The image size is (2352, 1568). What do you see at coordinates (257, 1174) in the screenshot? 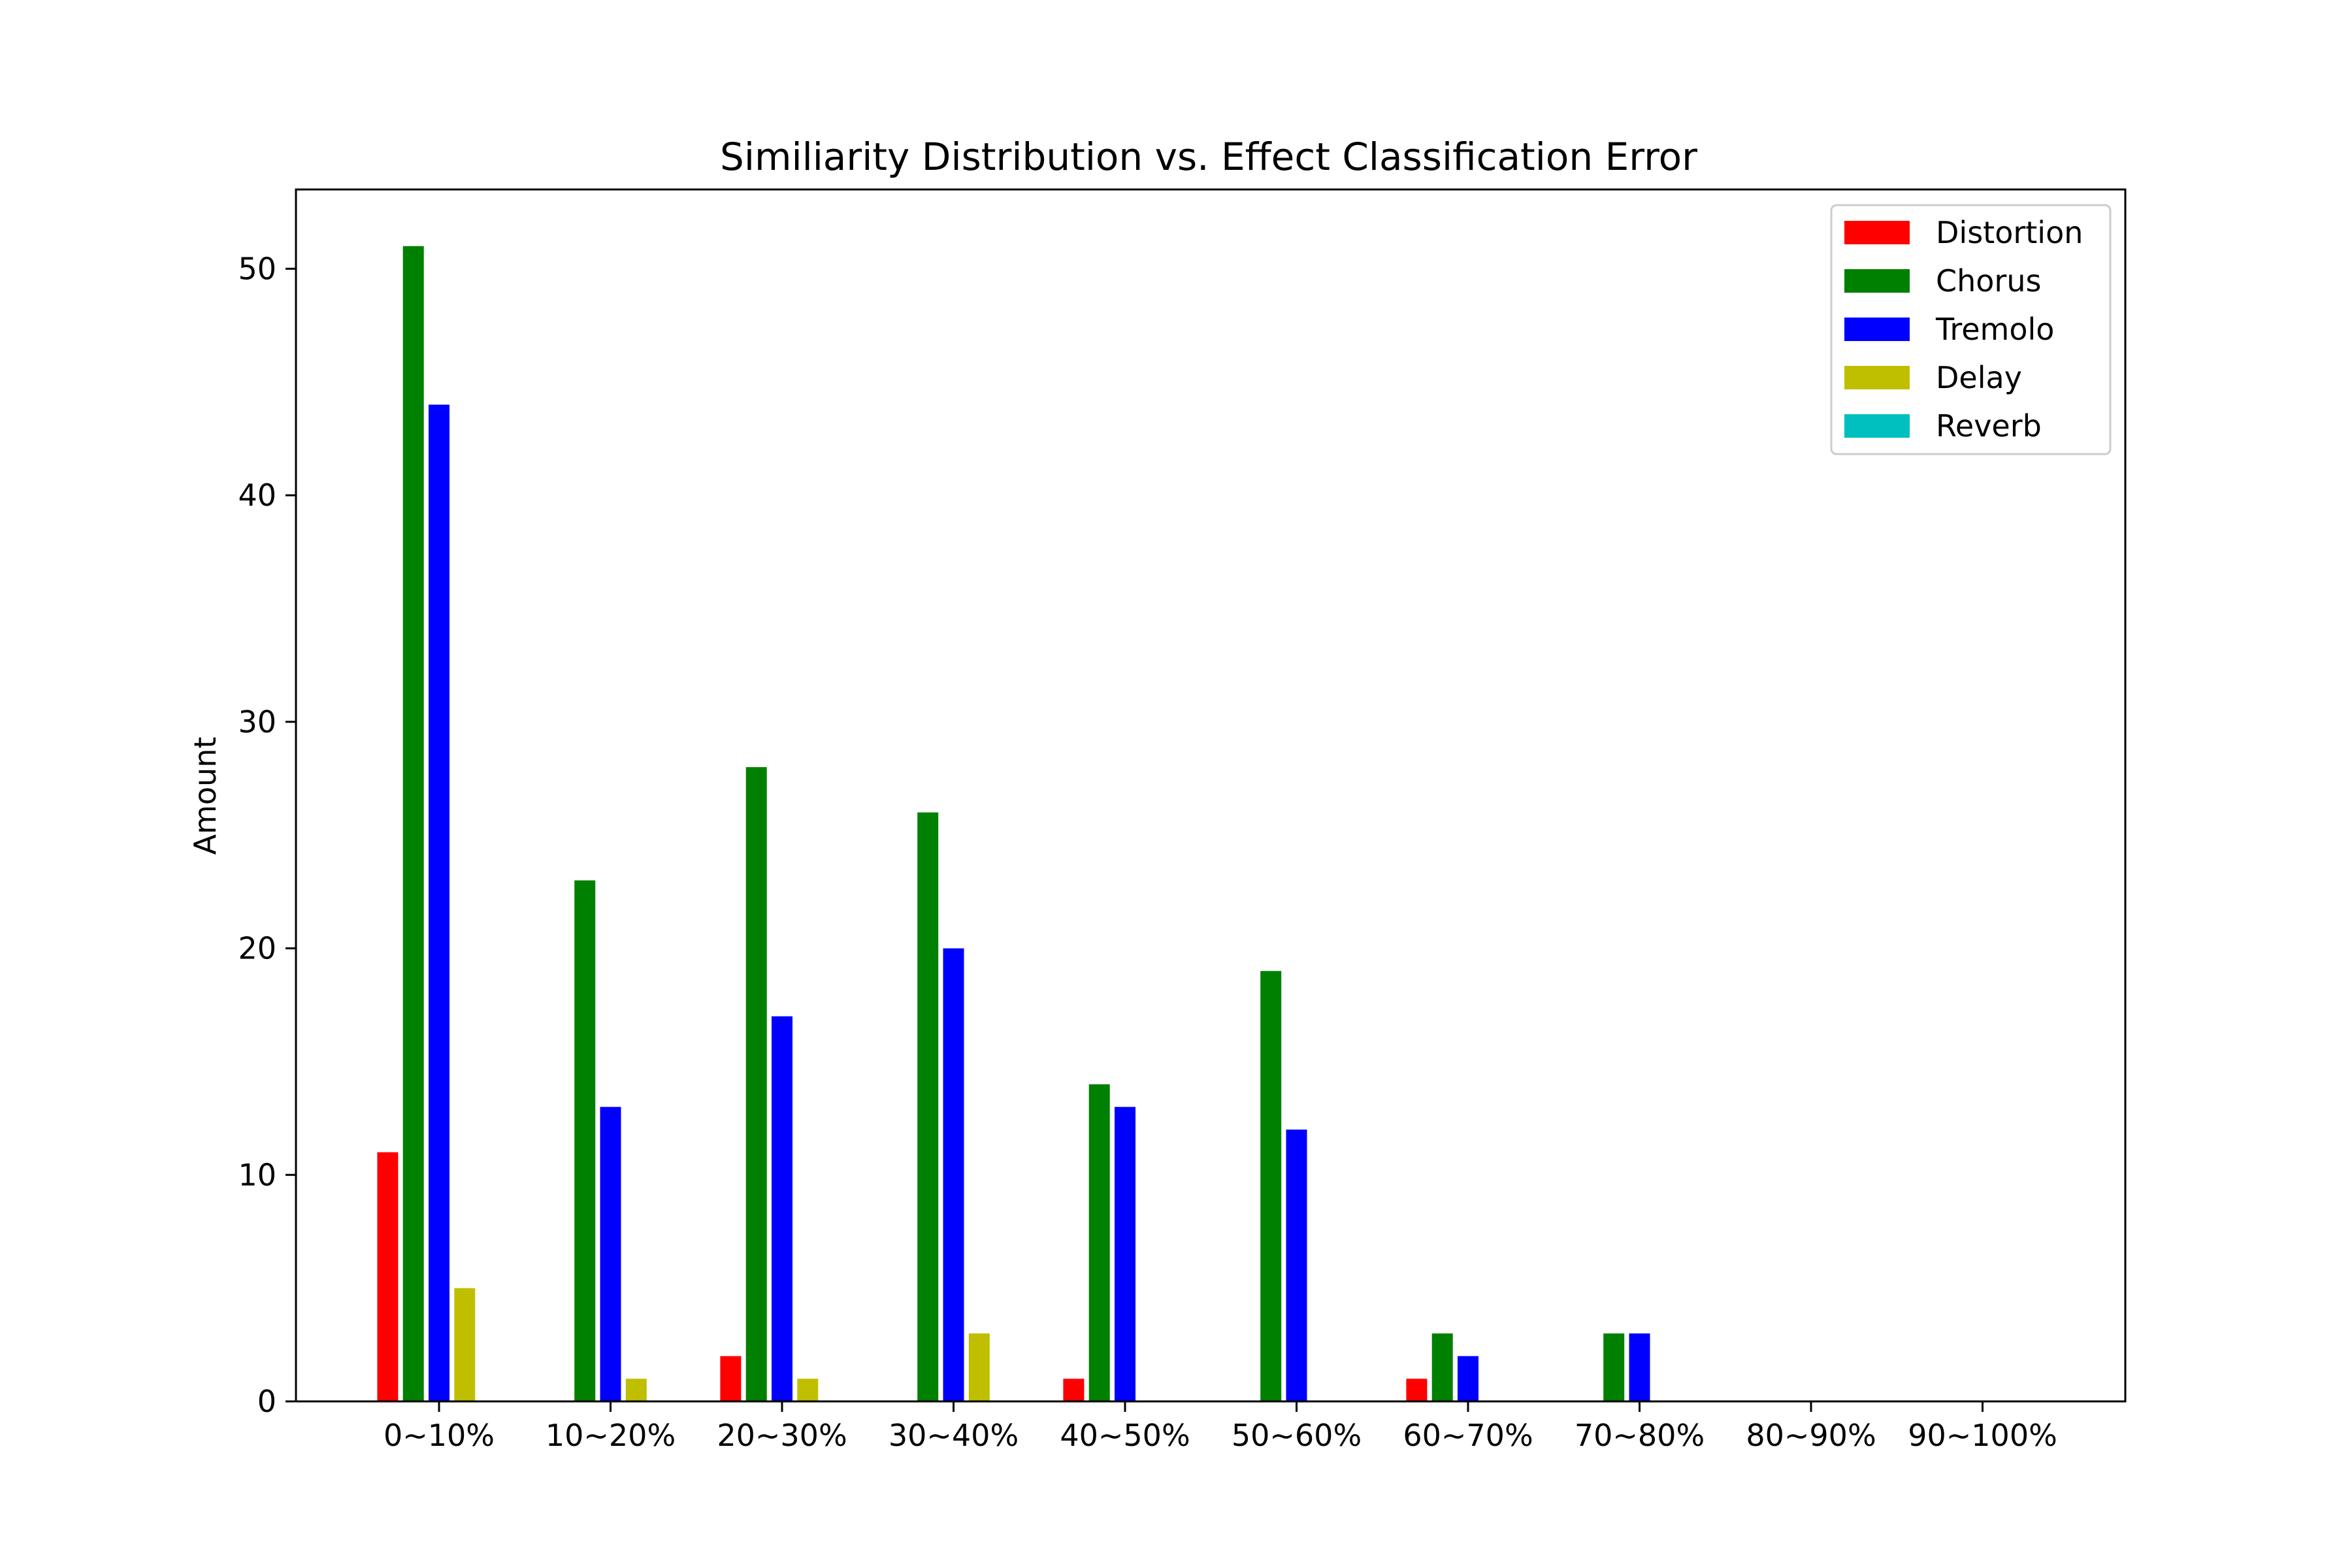
I see `y-tick-label: 10` at bounding box center [257, 1174].